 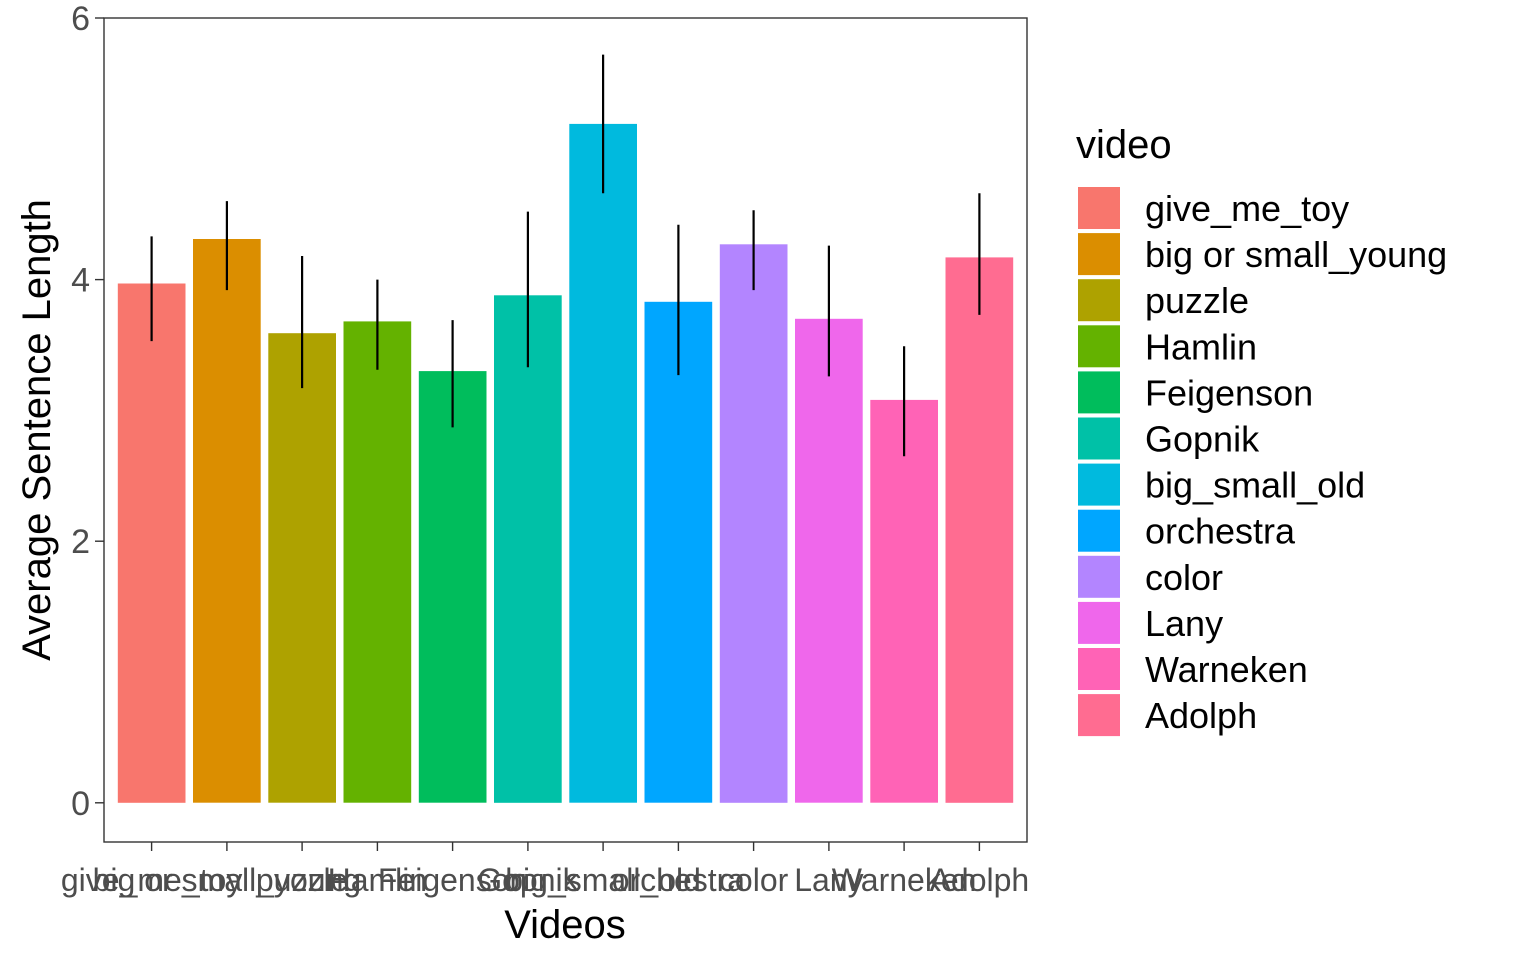 I want to click on legend-label: Lany, so click(x=1184, y=623).